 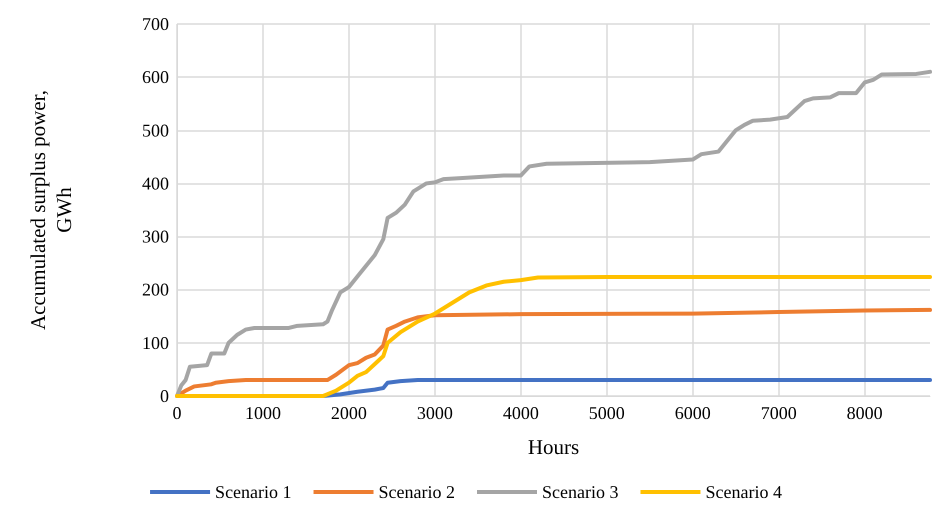 What do you see at coordinates (177, 413) in the screenshot?
I see `x-tick-label: 0` at bounding box center [177, 413].